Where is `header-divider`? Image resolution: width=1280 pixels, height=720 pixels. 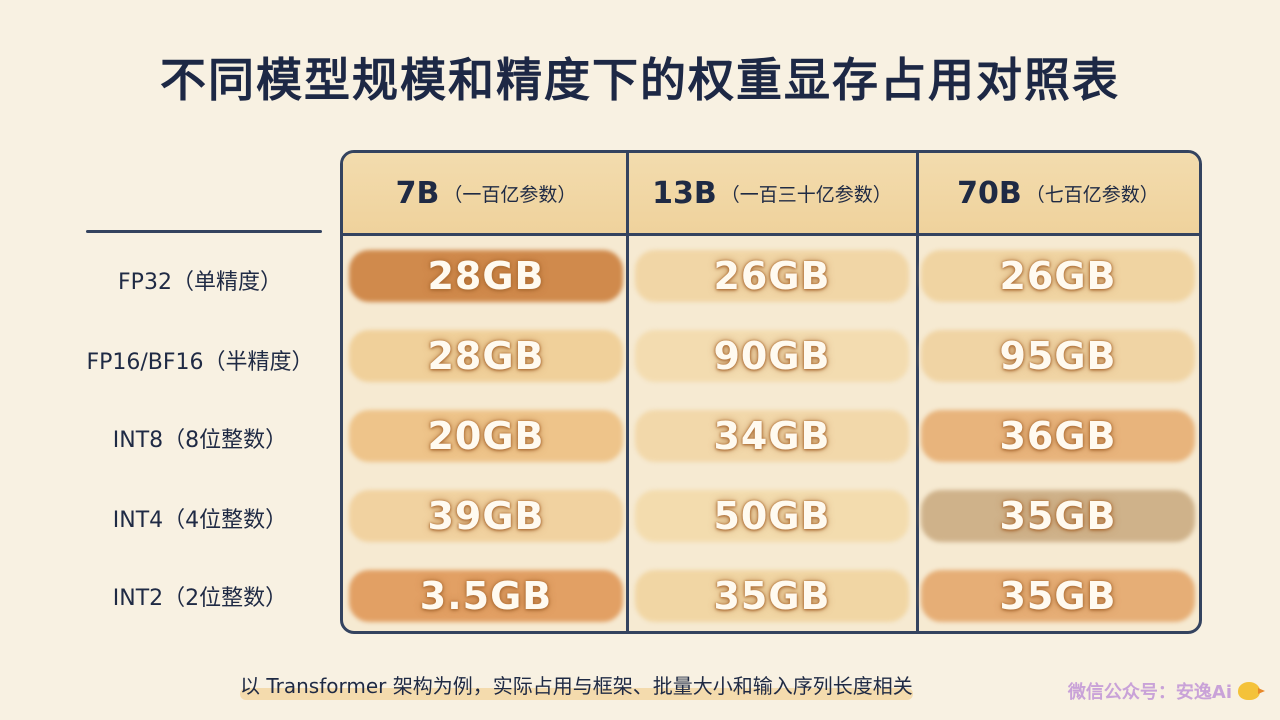
header-divider is located at coordinates (771, 234).